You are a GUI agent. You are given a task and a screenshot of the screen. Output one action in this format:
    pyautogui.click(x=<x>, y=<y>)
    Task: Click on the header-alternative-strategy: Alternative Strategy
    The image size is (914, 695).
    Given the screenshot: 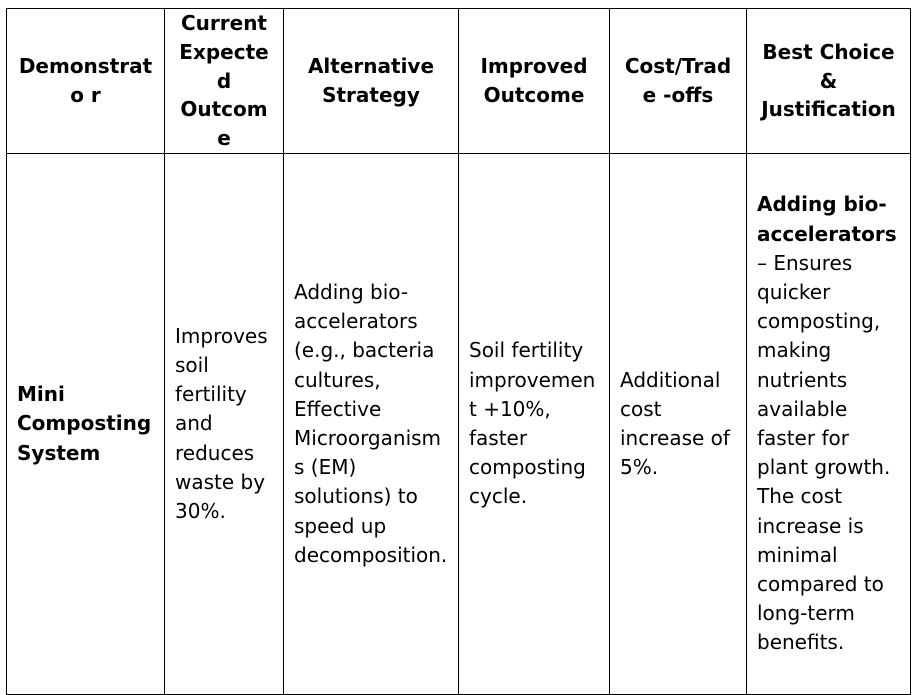 What is the action you would take?
    pyautogui.click(x=371, y=81)
    